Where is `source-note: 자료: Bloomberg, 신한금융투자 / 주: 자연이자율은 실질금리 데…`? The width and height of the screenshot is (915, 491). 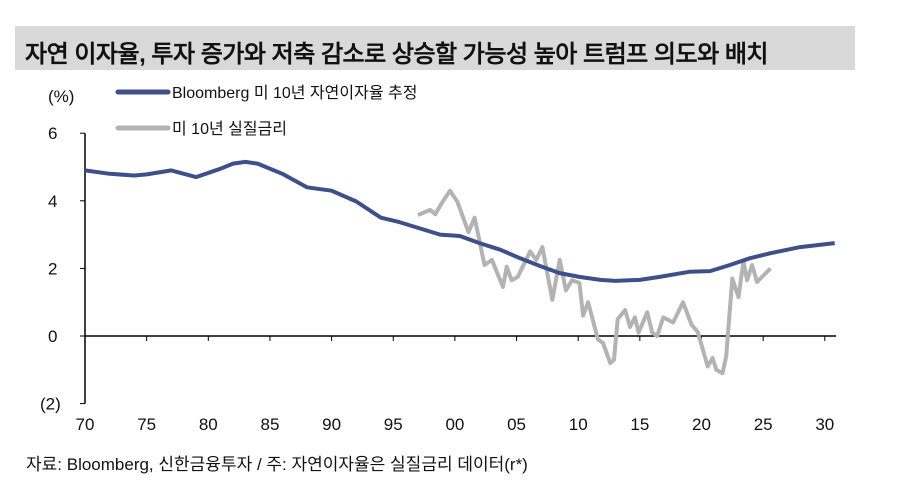 source-note: 자료: Bloomberg, 신한금융투자 / 주: 자연이자율은 실질금리 데… is located at coordinates (277, 464).